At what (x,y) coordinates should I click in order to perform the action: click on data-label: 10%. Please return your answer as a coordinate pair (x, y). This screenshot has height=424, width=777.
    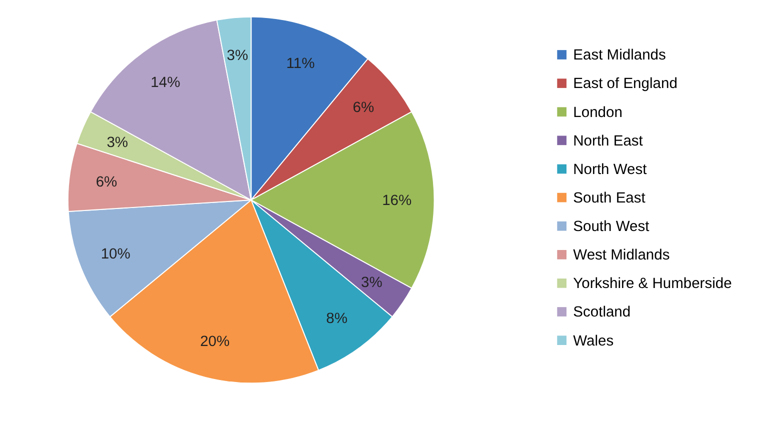
    Looking at the image, I should click on (115, 254).